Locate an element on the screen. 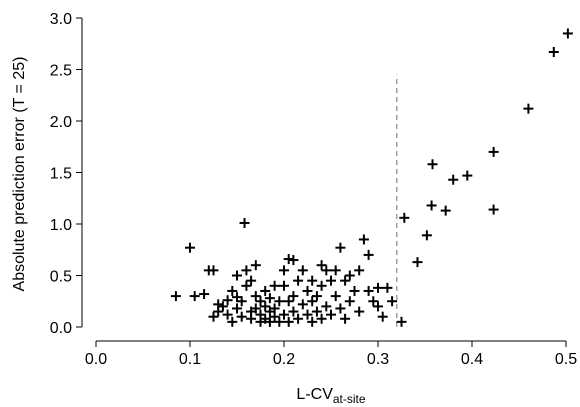  x-tick-label: 0.1 is located at coordinates (190, 359).